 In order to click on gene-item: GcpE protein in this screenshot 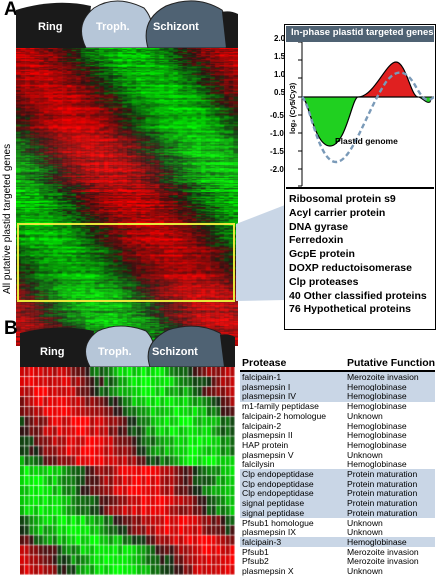, I will do `click(322, 254)`.